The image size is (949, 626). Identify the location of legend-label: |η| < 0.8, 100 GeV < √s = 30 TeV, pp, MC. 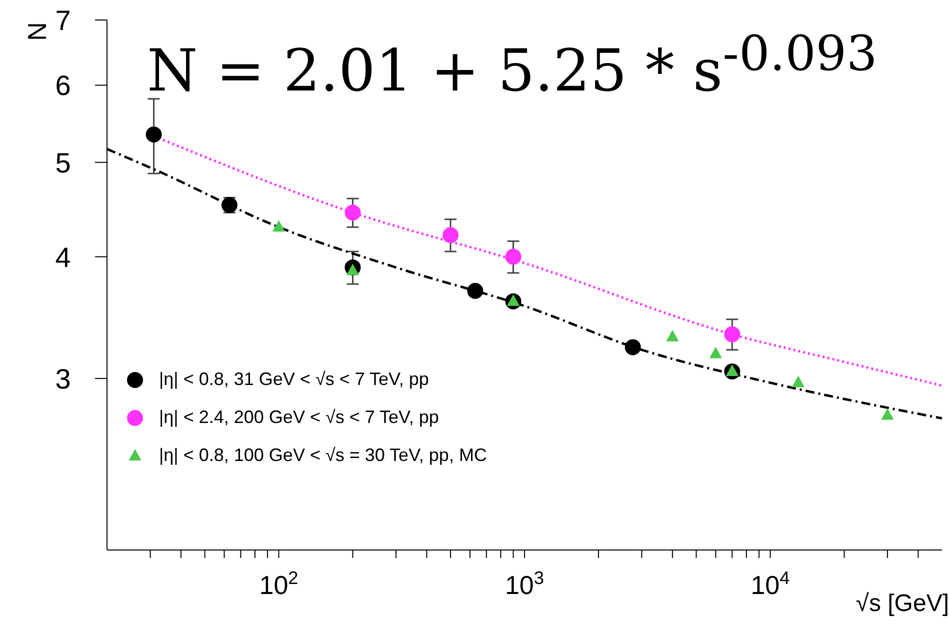
(323, 455).